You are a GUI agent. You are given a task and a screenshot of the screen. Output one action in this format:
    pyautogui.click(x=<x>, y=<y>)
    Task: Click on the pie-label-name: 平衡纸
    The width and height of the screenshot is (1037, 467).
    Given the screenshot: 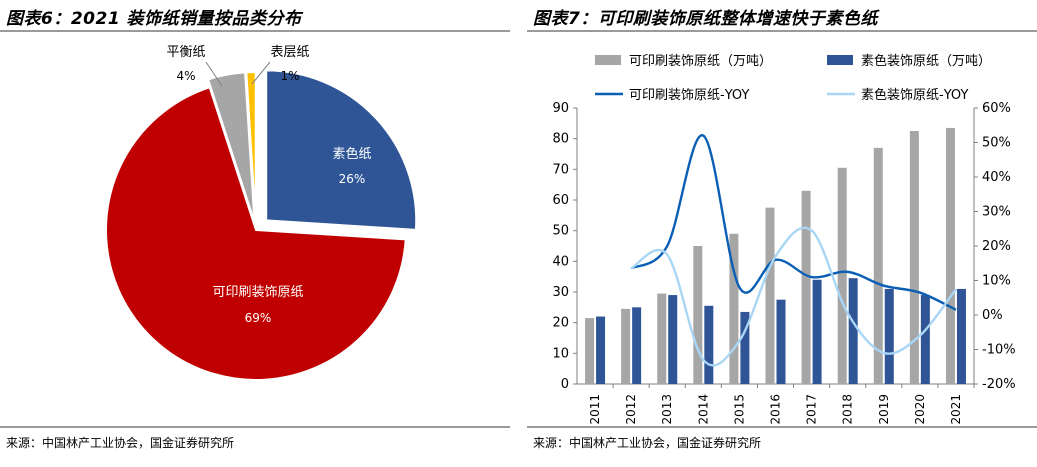 What is the action you would take?
    pyautogui.click(x=185, y=52)
    